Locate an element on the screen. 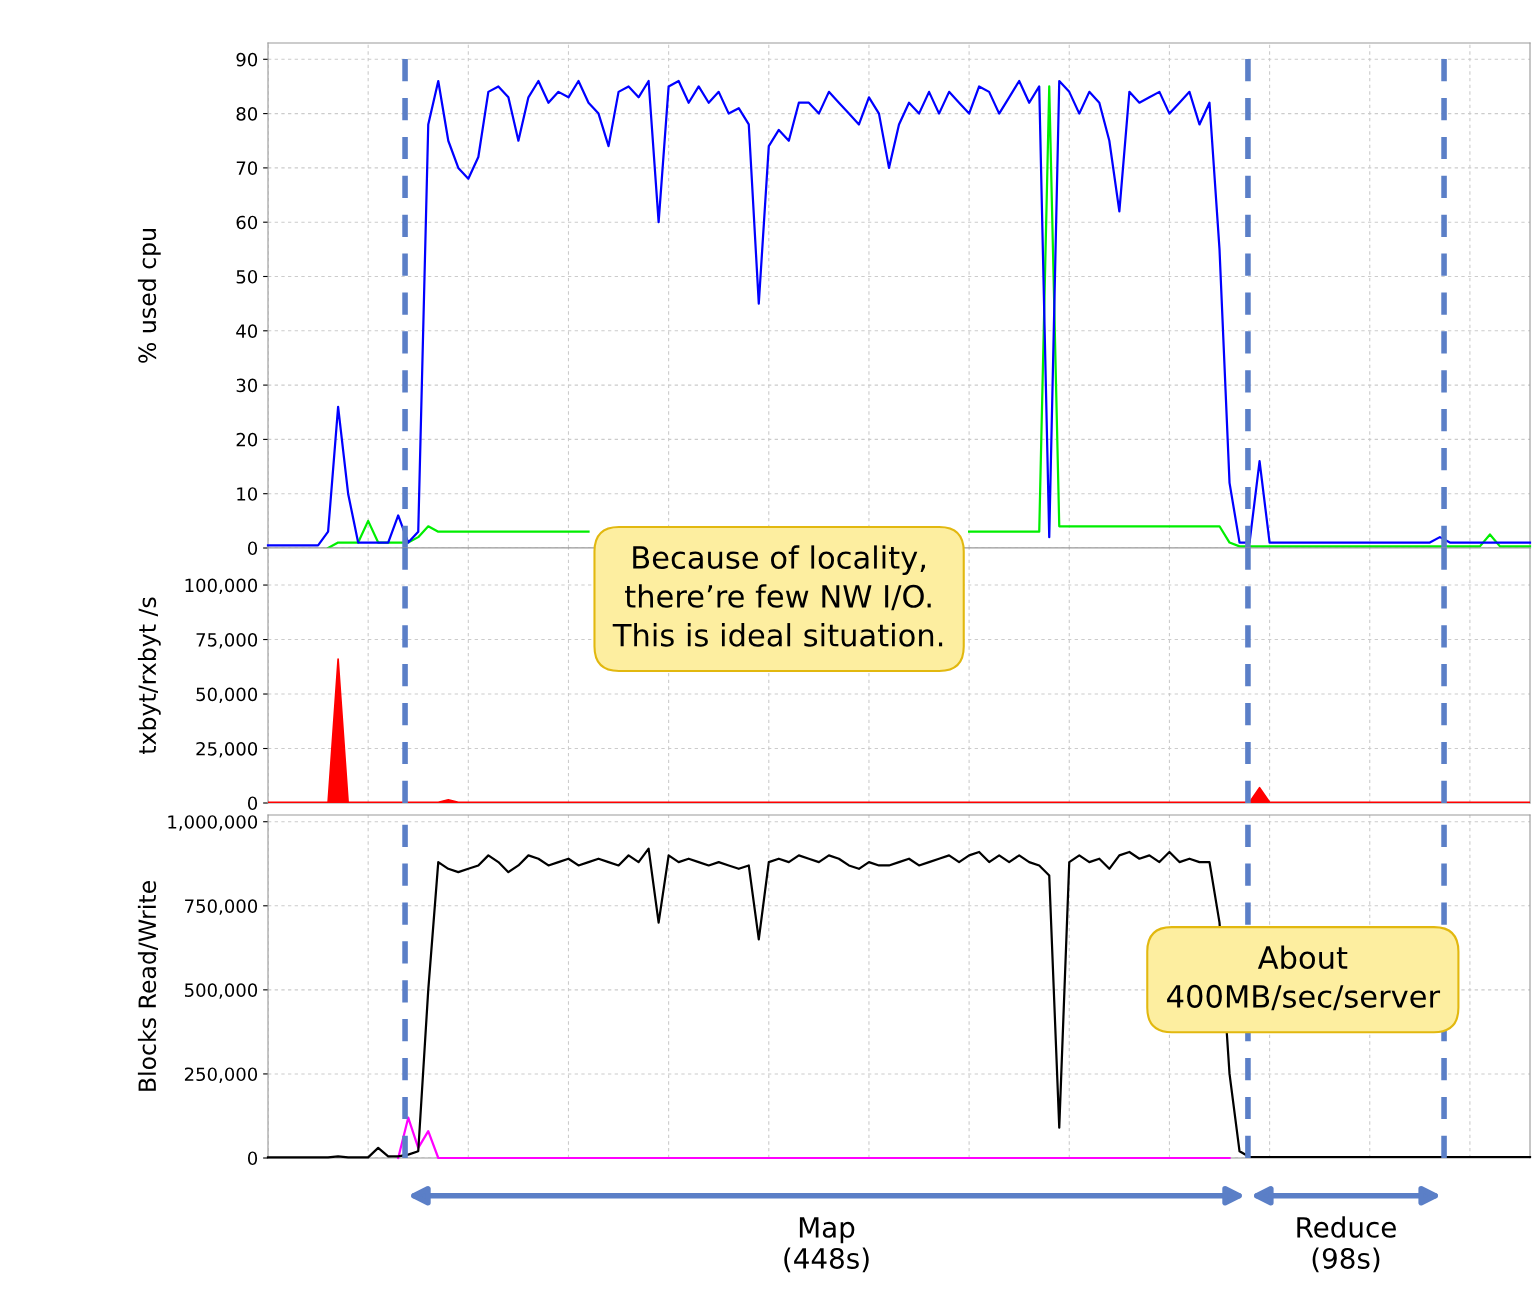  y-tick-label: 10 is located at coordinates (247, 494).